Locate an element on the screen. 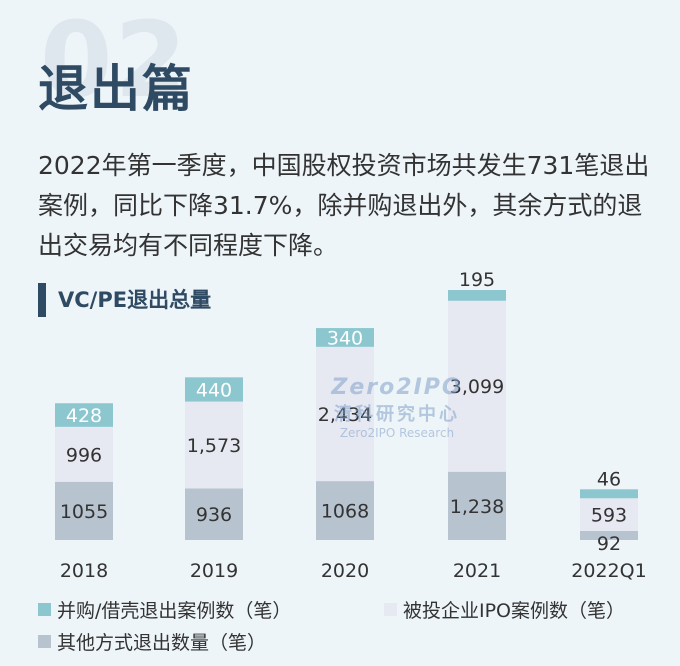 The image size is (680, 666). data-label-other-2019: 936 is located at coordinates (214, 515).